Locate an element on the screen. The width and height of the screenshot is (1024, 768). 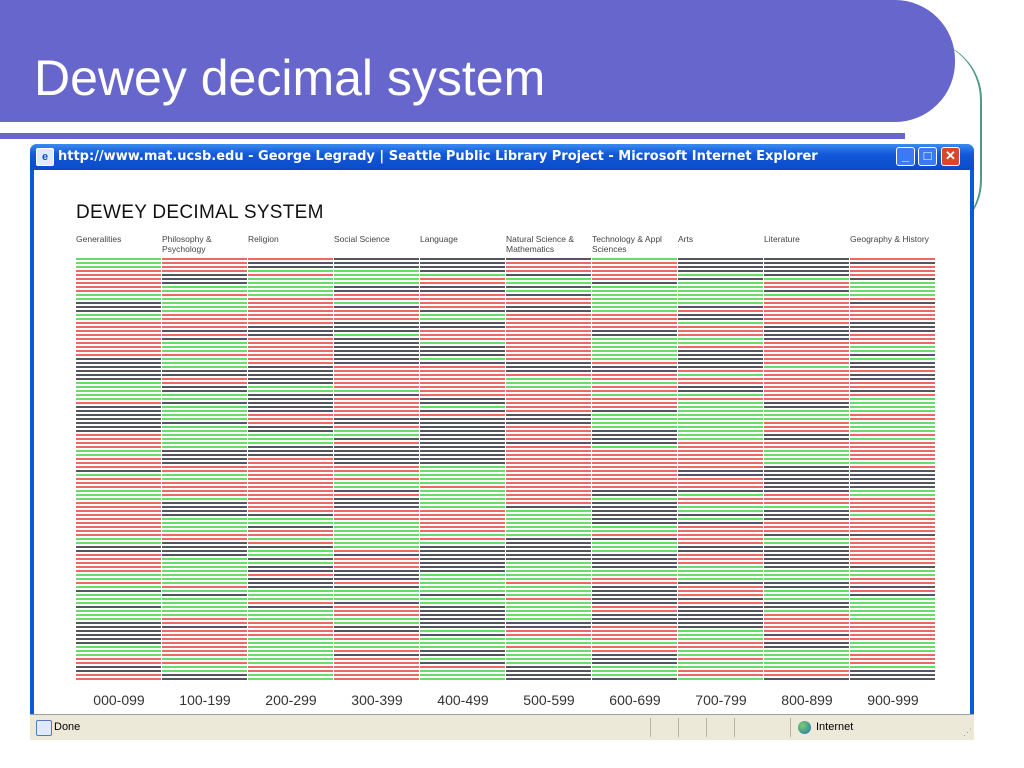
range-label: 800-899 is located at coordinates (807, 700).